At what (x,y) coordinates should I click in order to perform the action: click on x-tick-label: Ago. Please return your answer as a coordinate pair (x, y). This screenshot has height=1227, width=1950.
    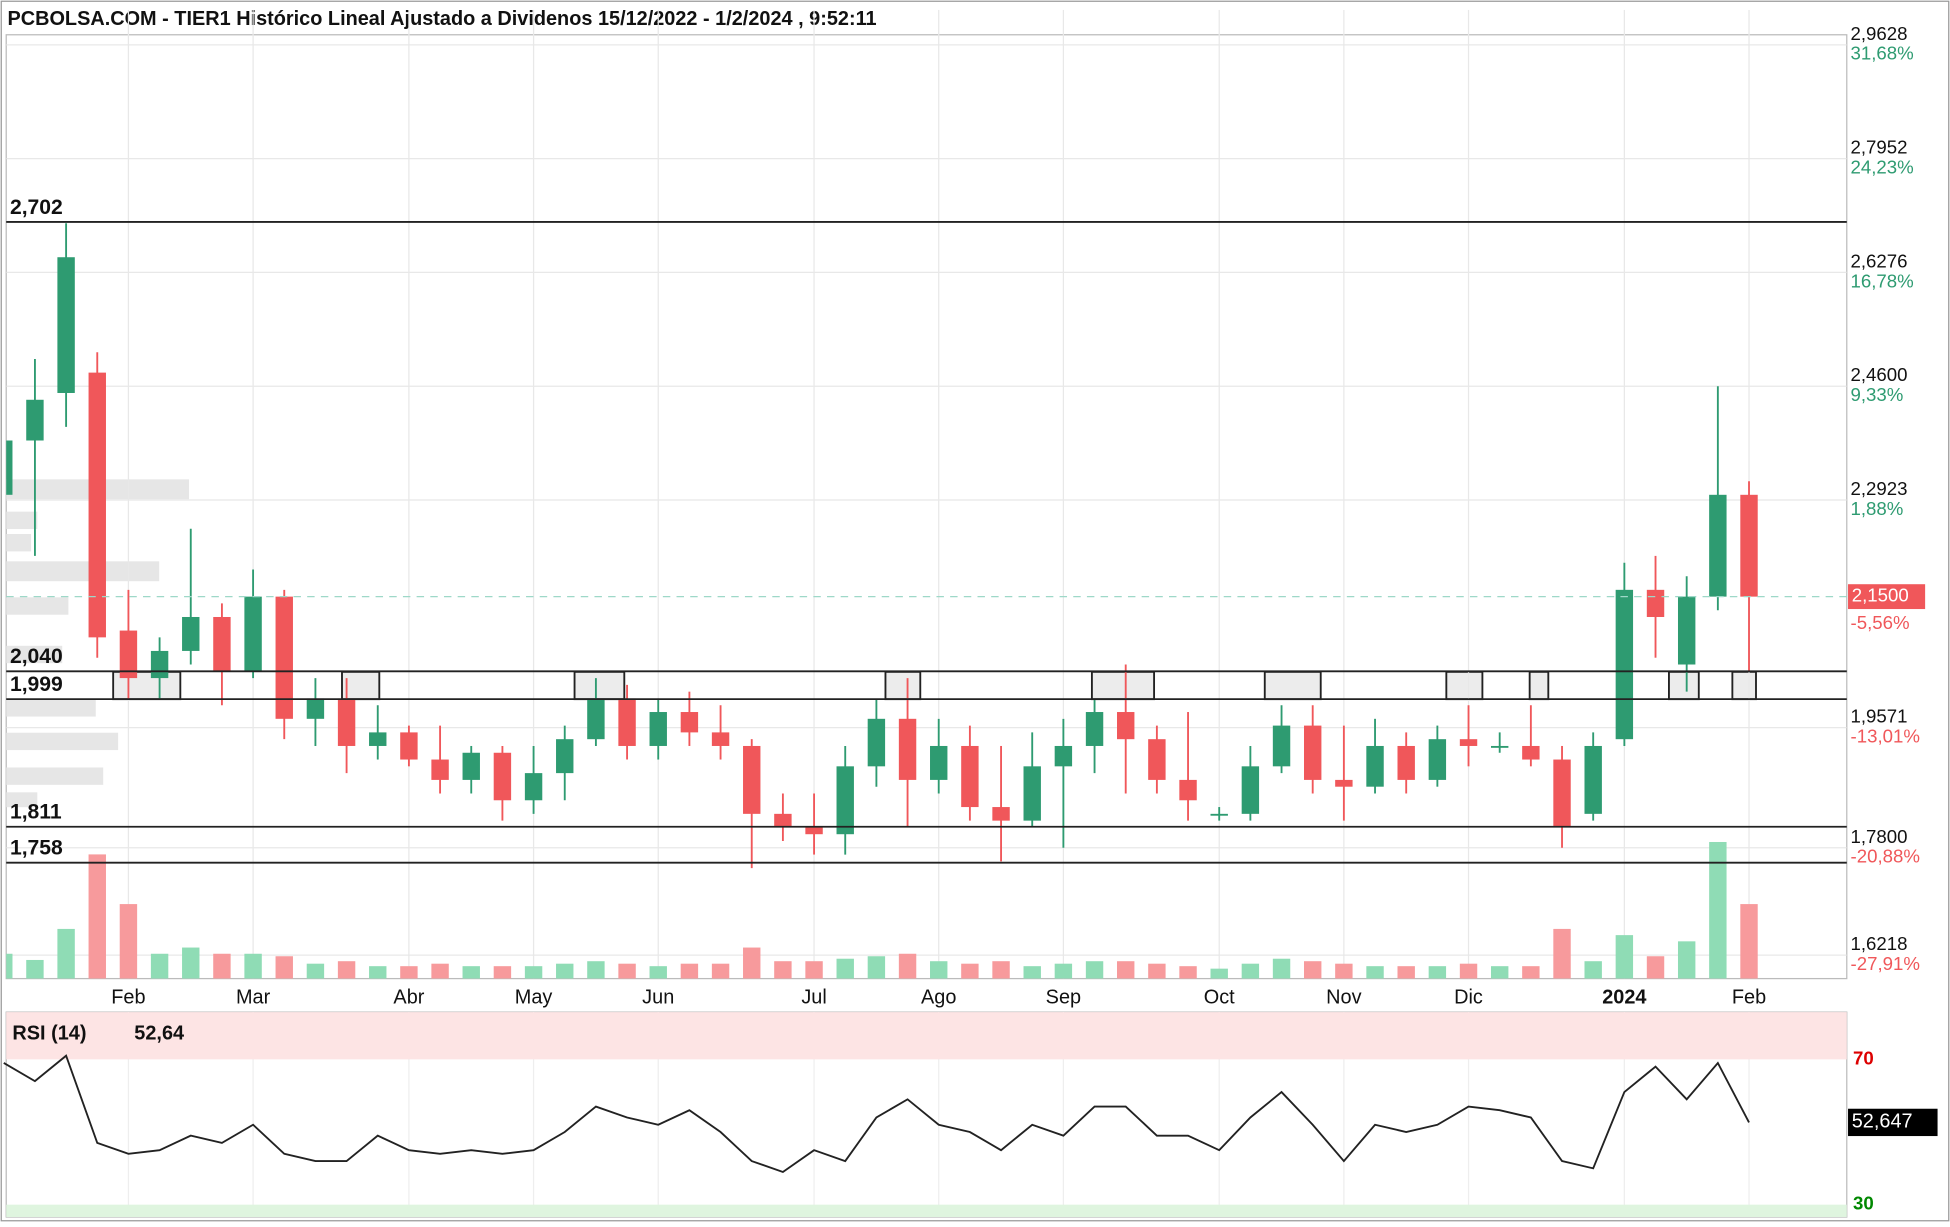
    Looking at the image, I should click on (938, 998).